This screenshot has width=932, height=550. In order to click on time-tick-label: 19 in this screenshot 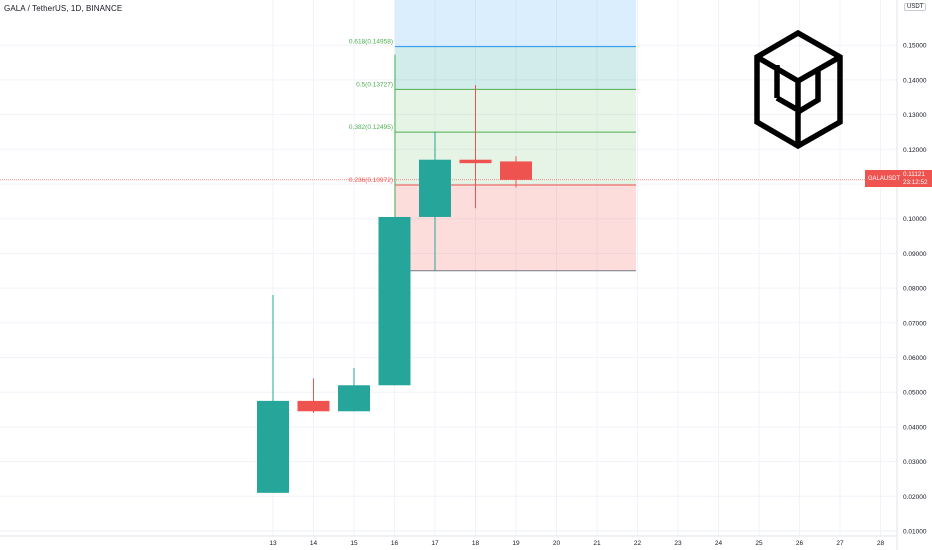, I will do `click(516, 543)`.